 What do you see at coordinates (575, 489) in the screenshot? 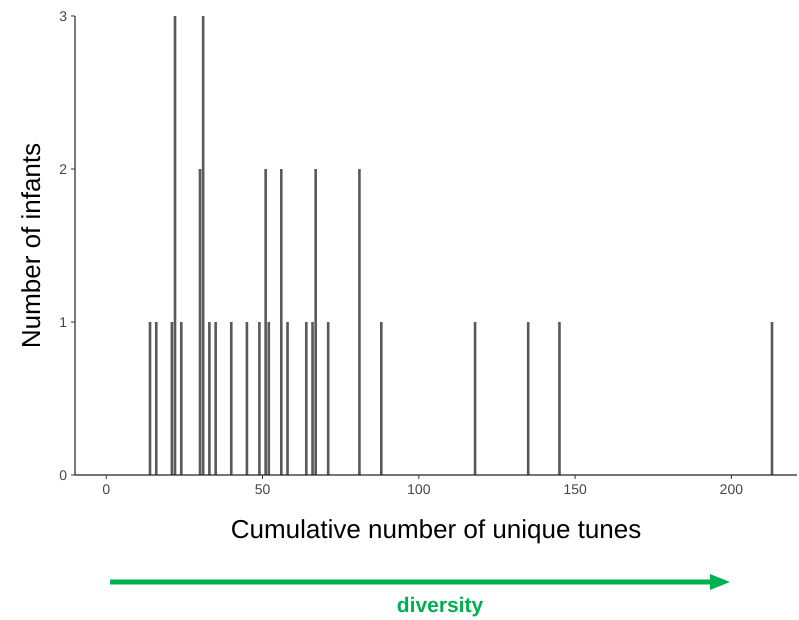
I see `x-tick-label: 150` at bounding box center [575, 489].